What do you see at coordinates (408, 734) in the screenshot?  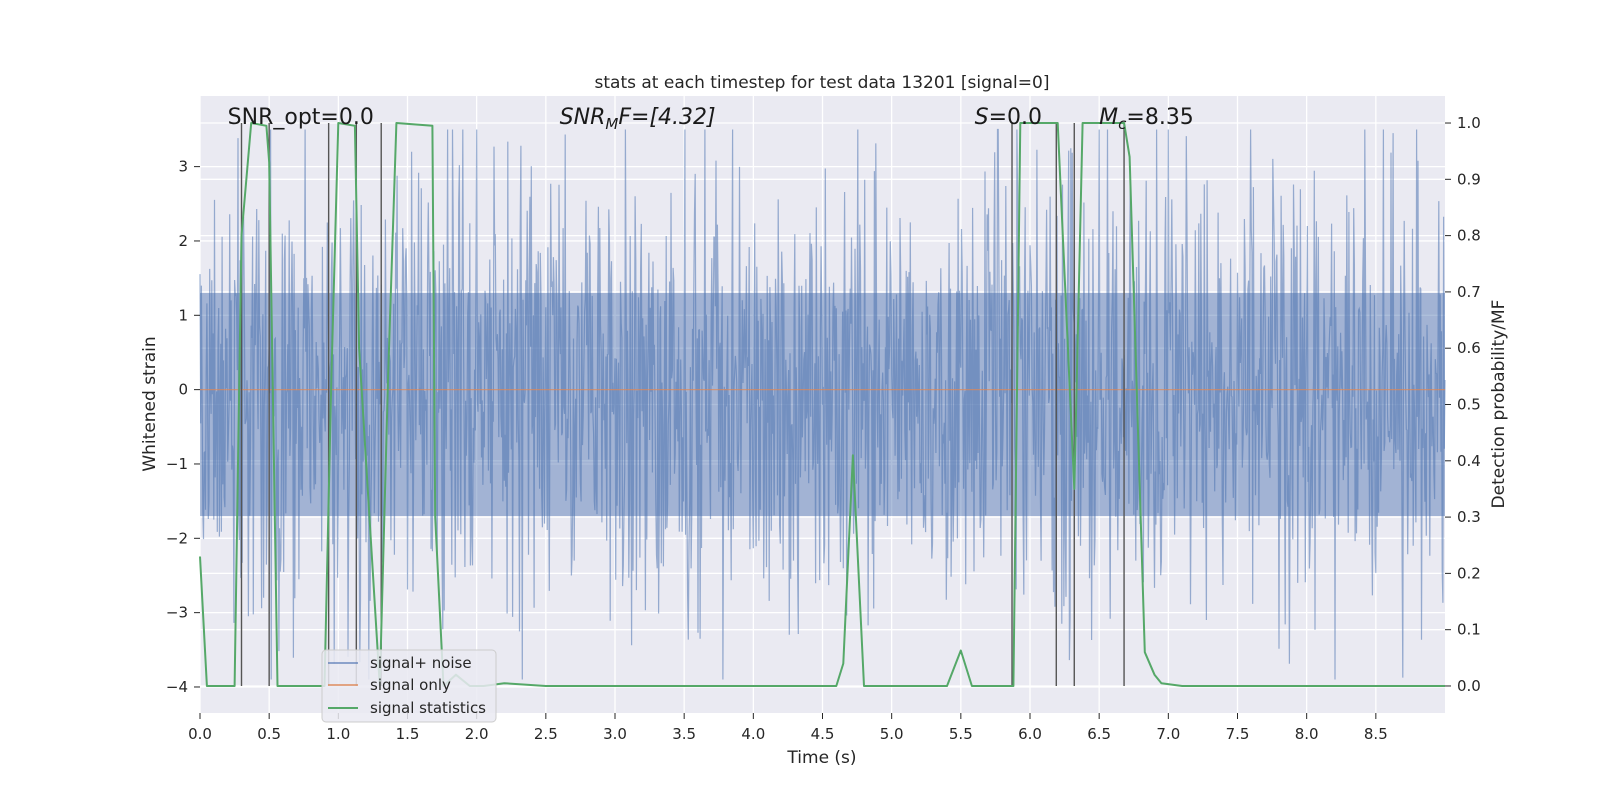 I see `x-tick-label: 1.5` at bounding box center [408, 734].